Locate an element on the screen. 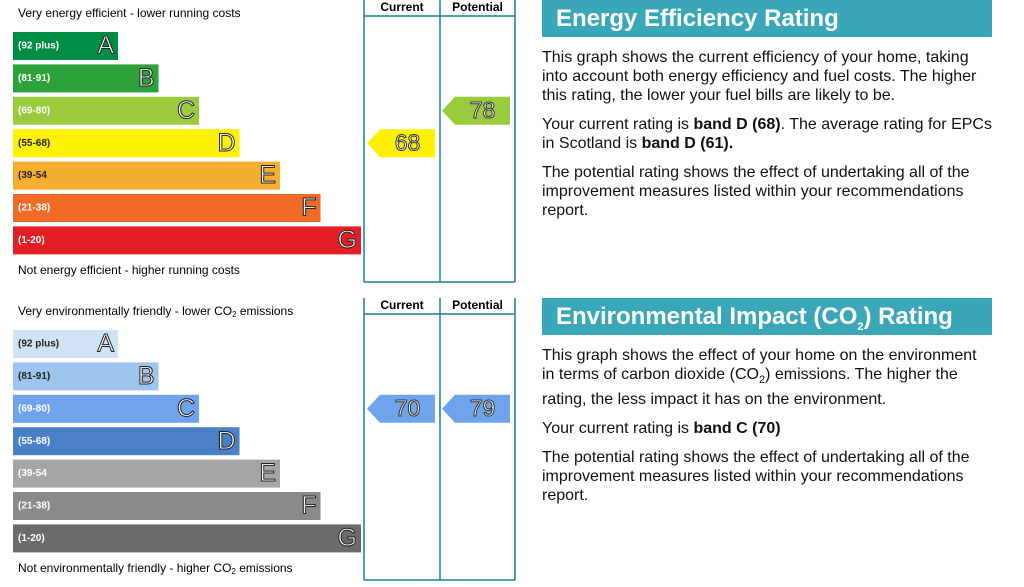  text-run: Energy Efficiency Rating is located at coordinates (697, 18).